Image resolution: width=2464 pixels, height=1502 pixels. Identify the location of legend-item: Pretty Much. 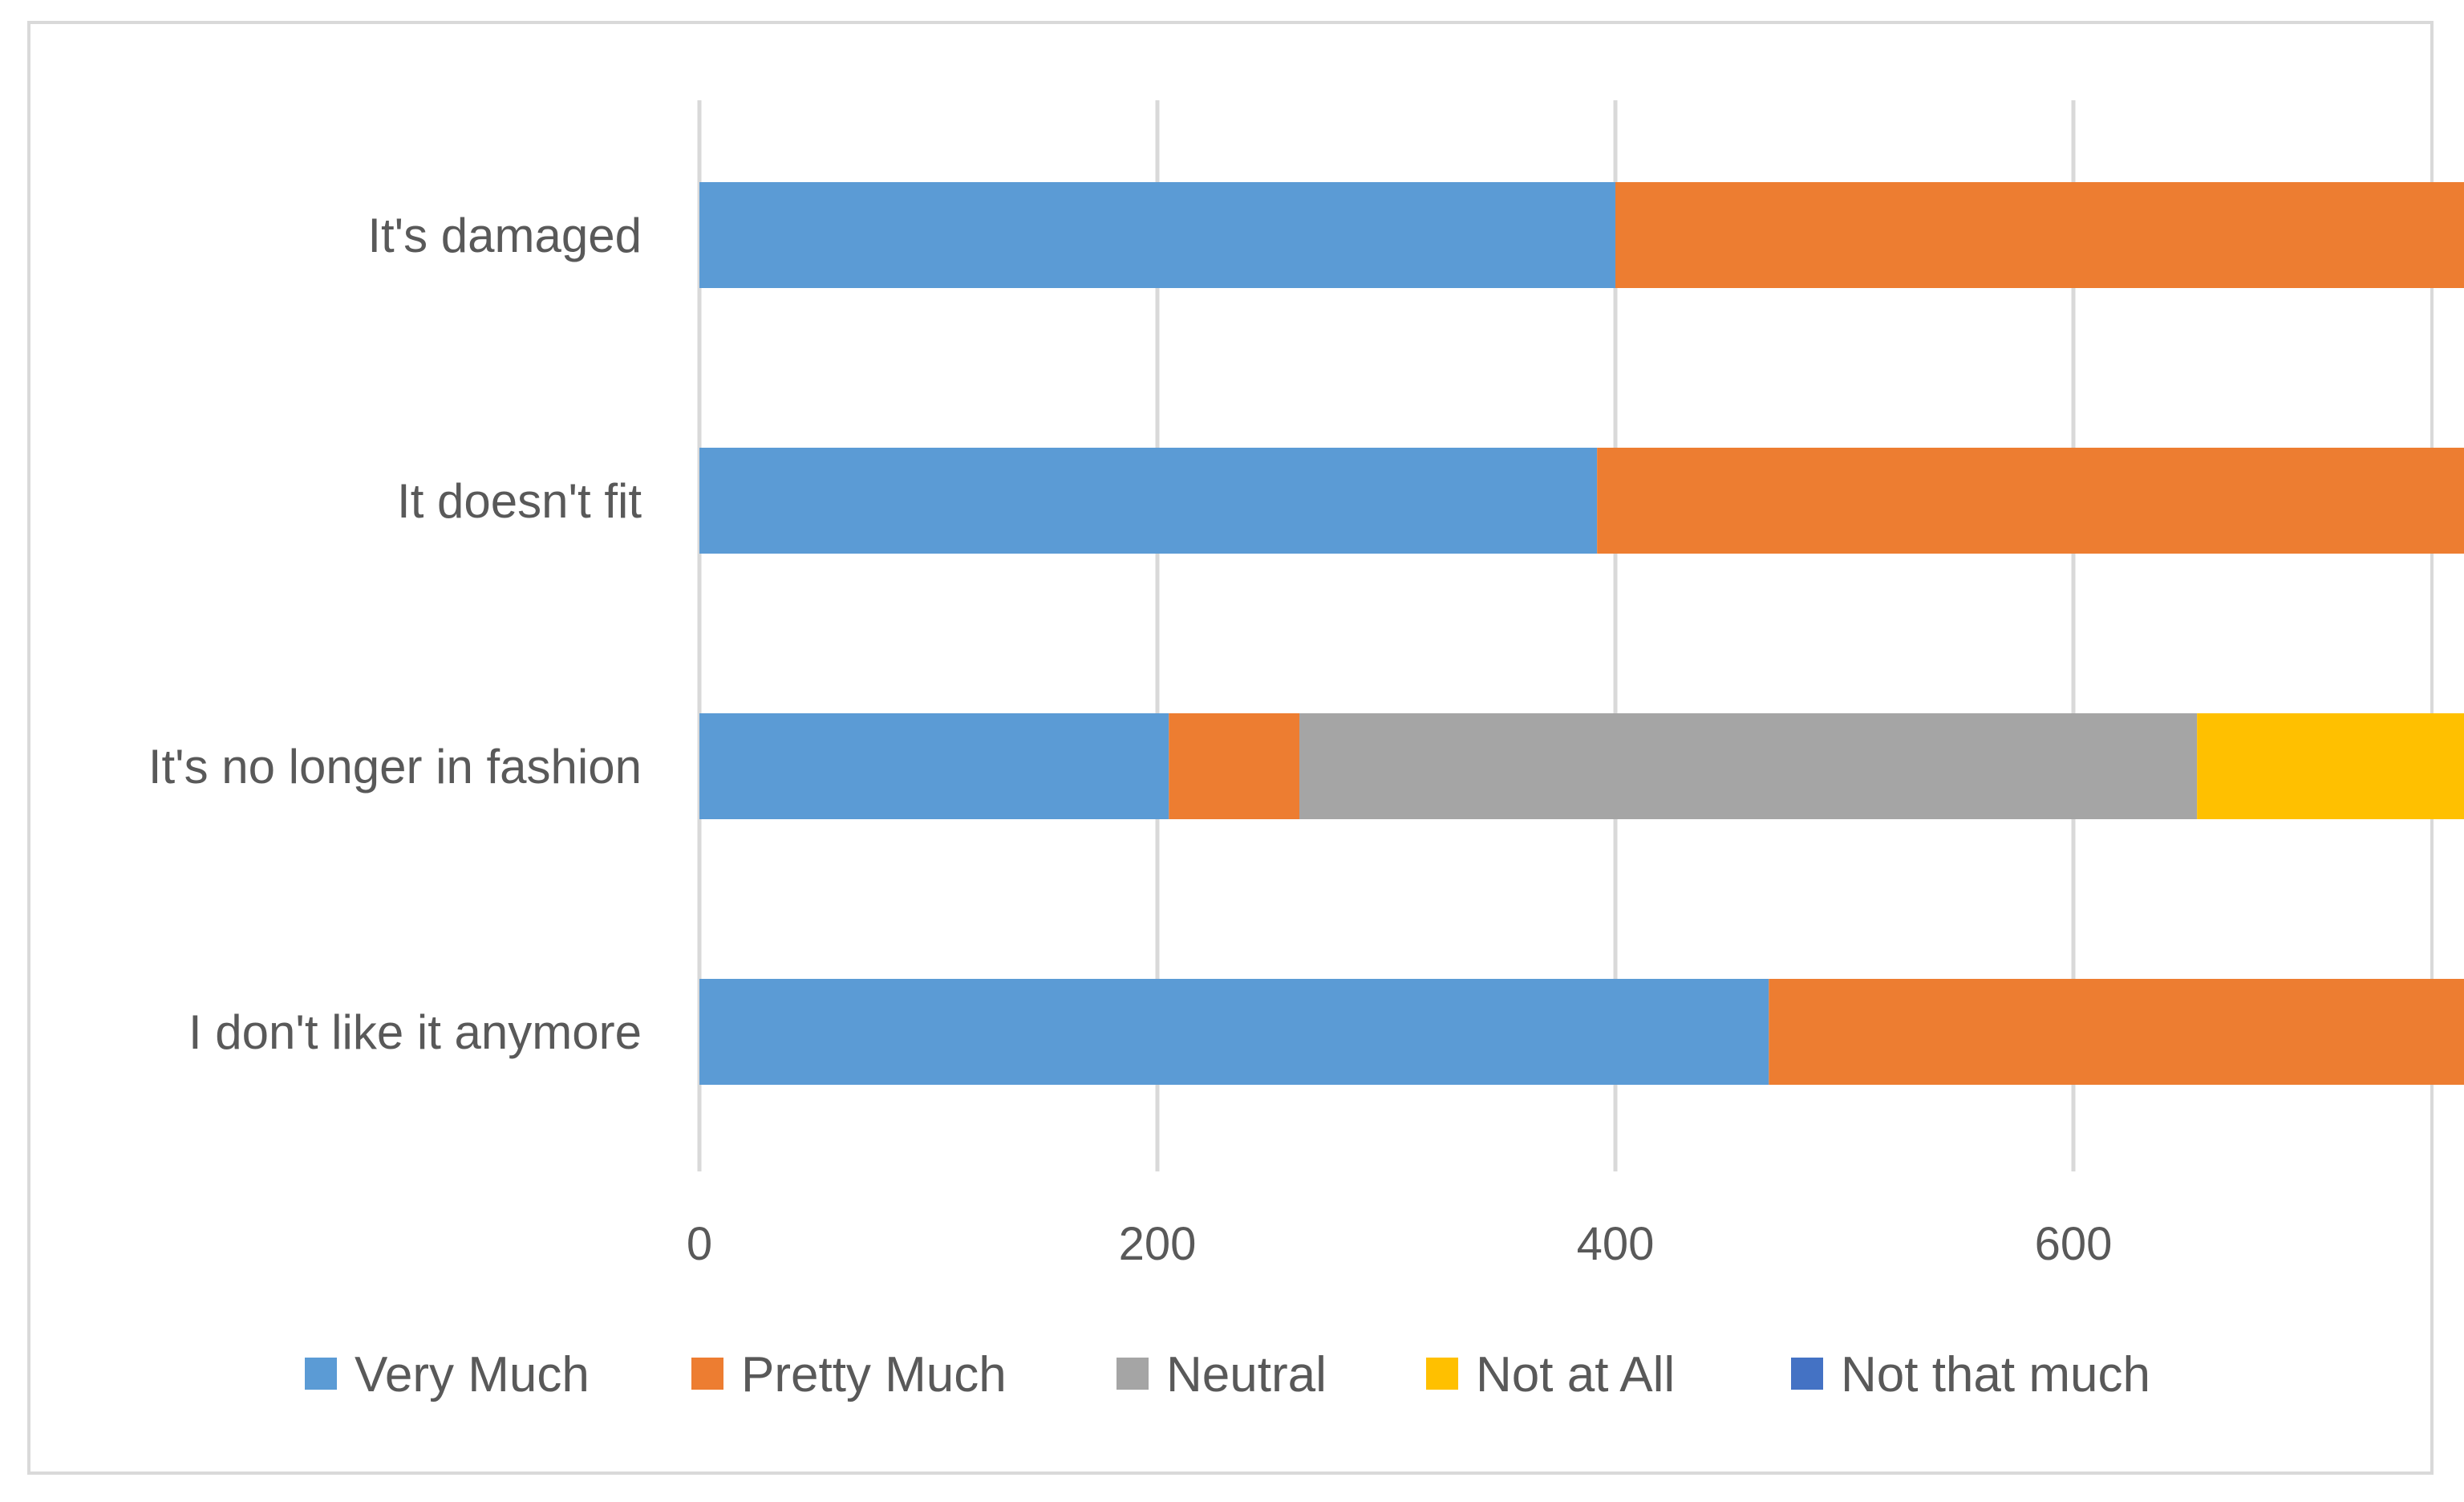
(849, 1375).